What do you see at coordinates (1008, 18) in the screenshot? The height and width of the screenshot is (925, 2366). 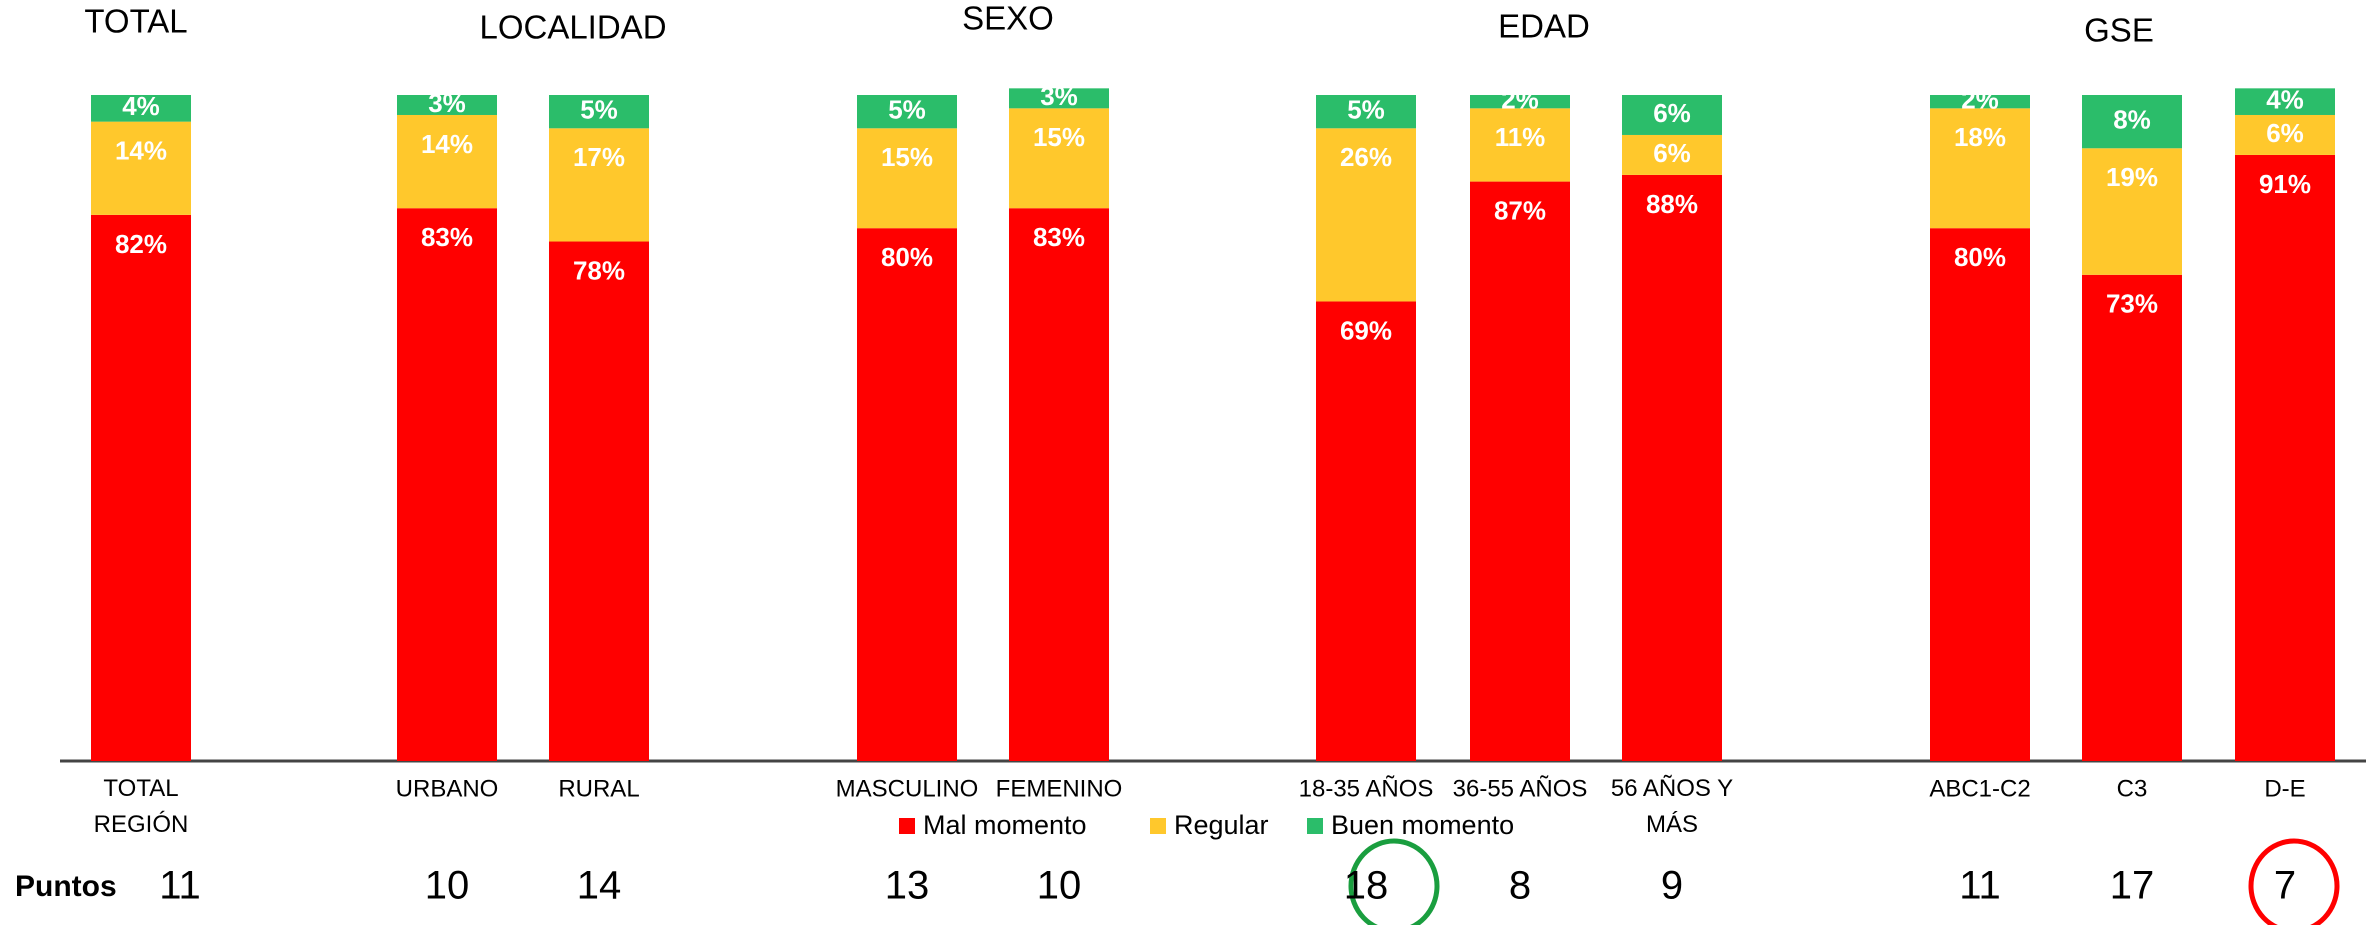 I see `group-title: SEXO` at bounding box center [1008, 18].